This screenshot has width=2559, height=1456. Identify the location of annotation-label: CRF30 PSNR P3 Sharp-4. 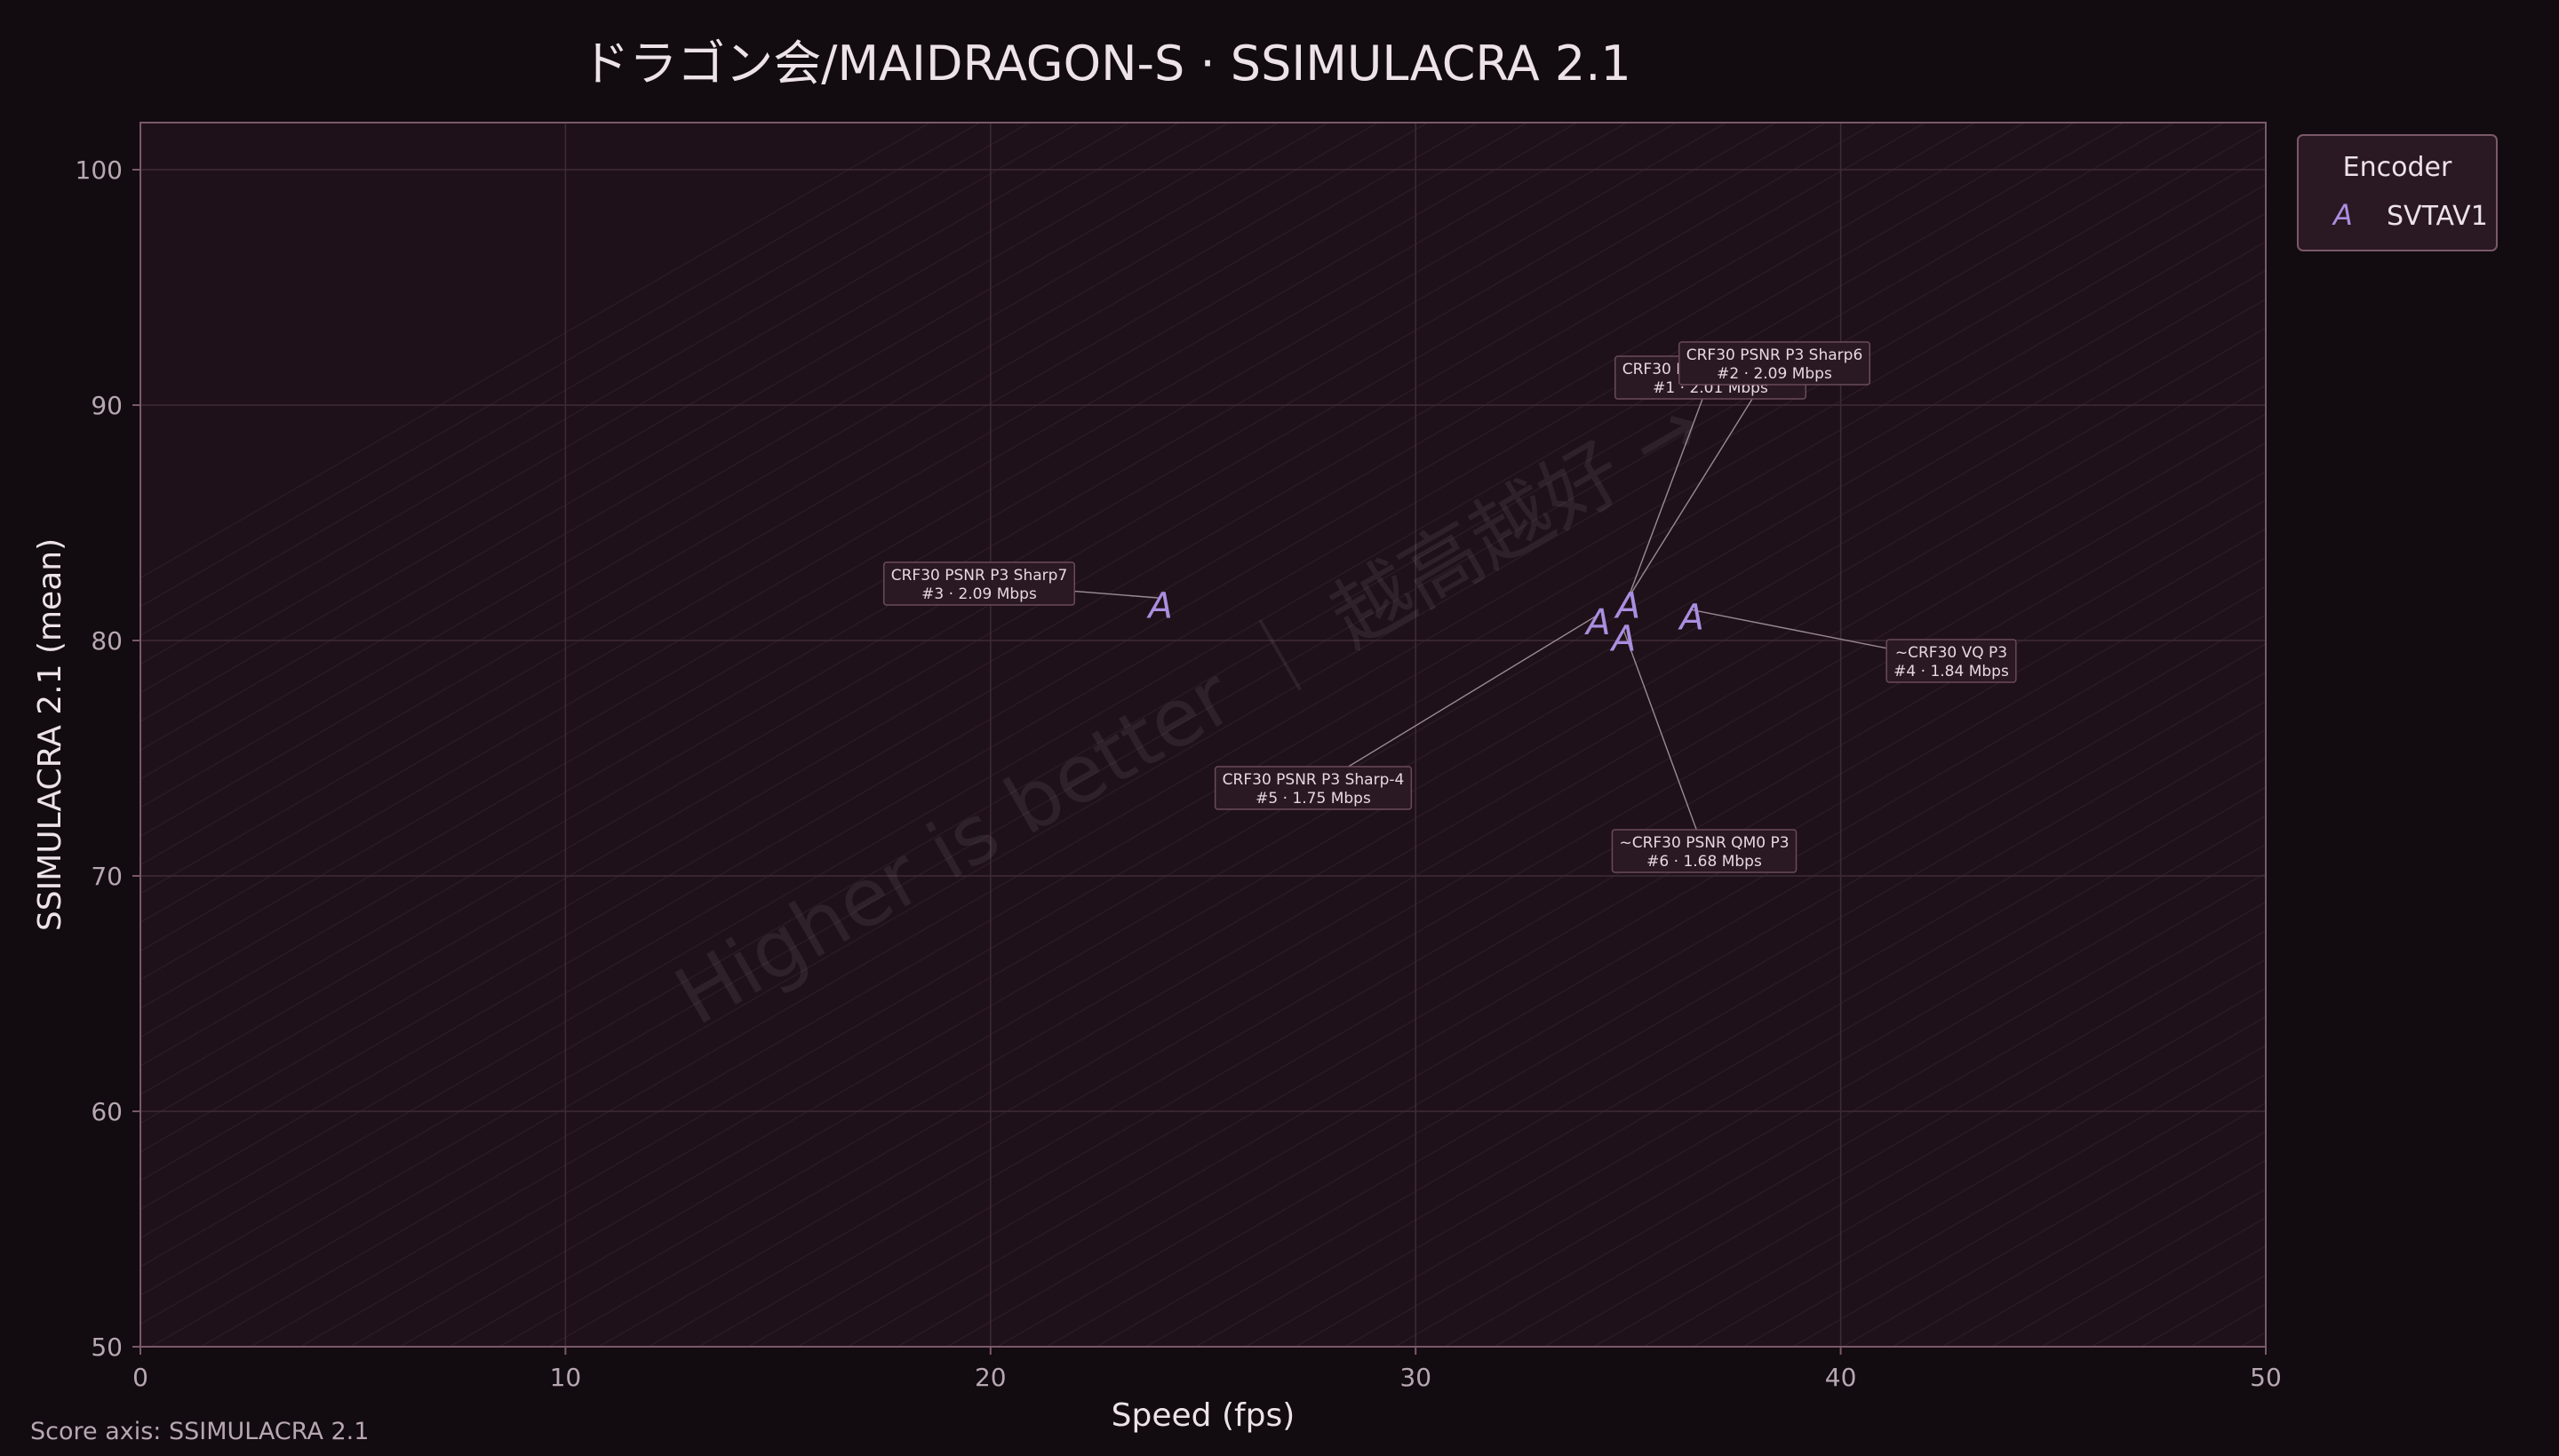
(1314, 780).